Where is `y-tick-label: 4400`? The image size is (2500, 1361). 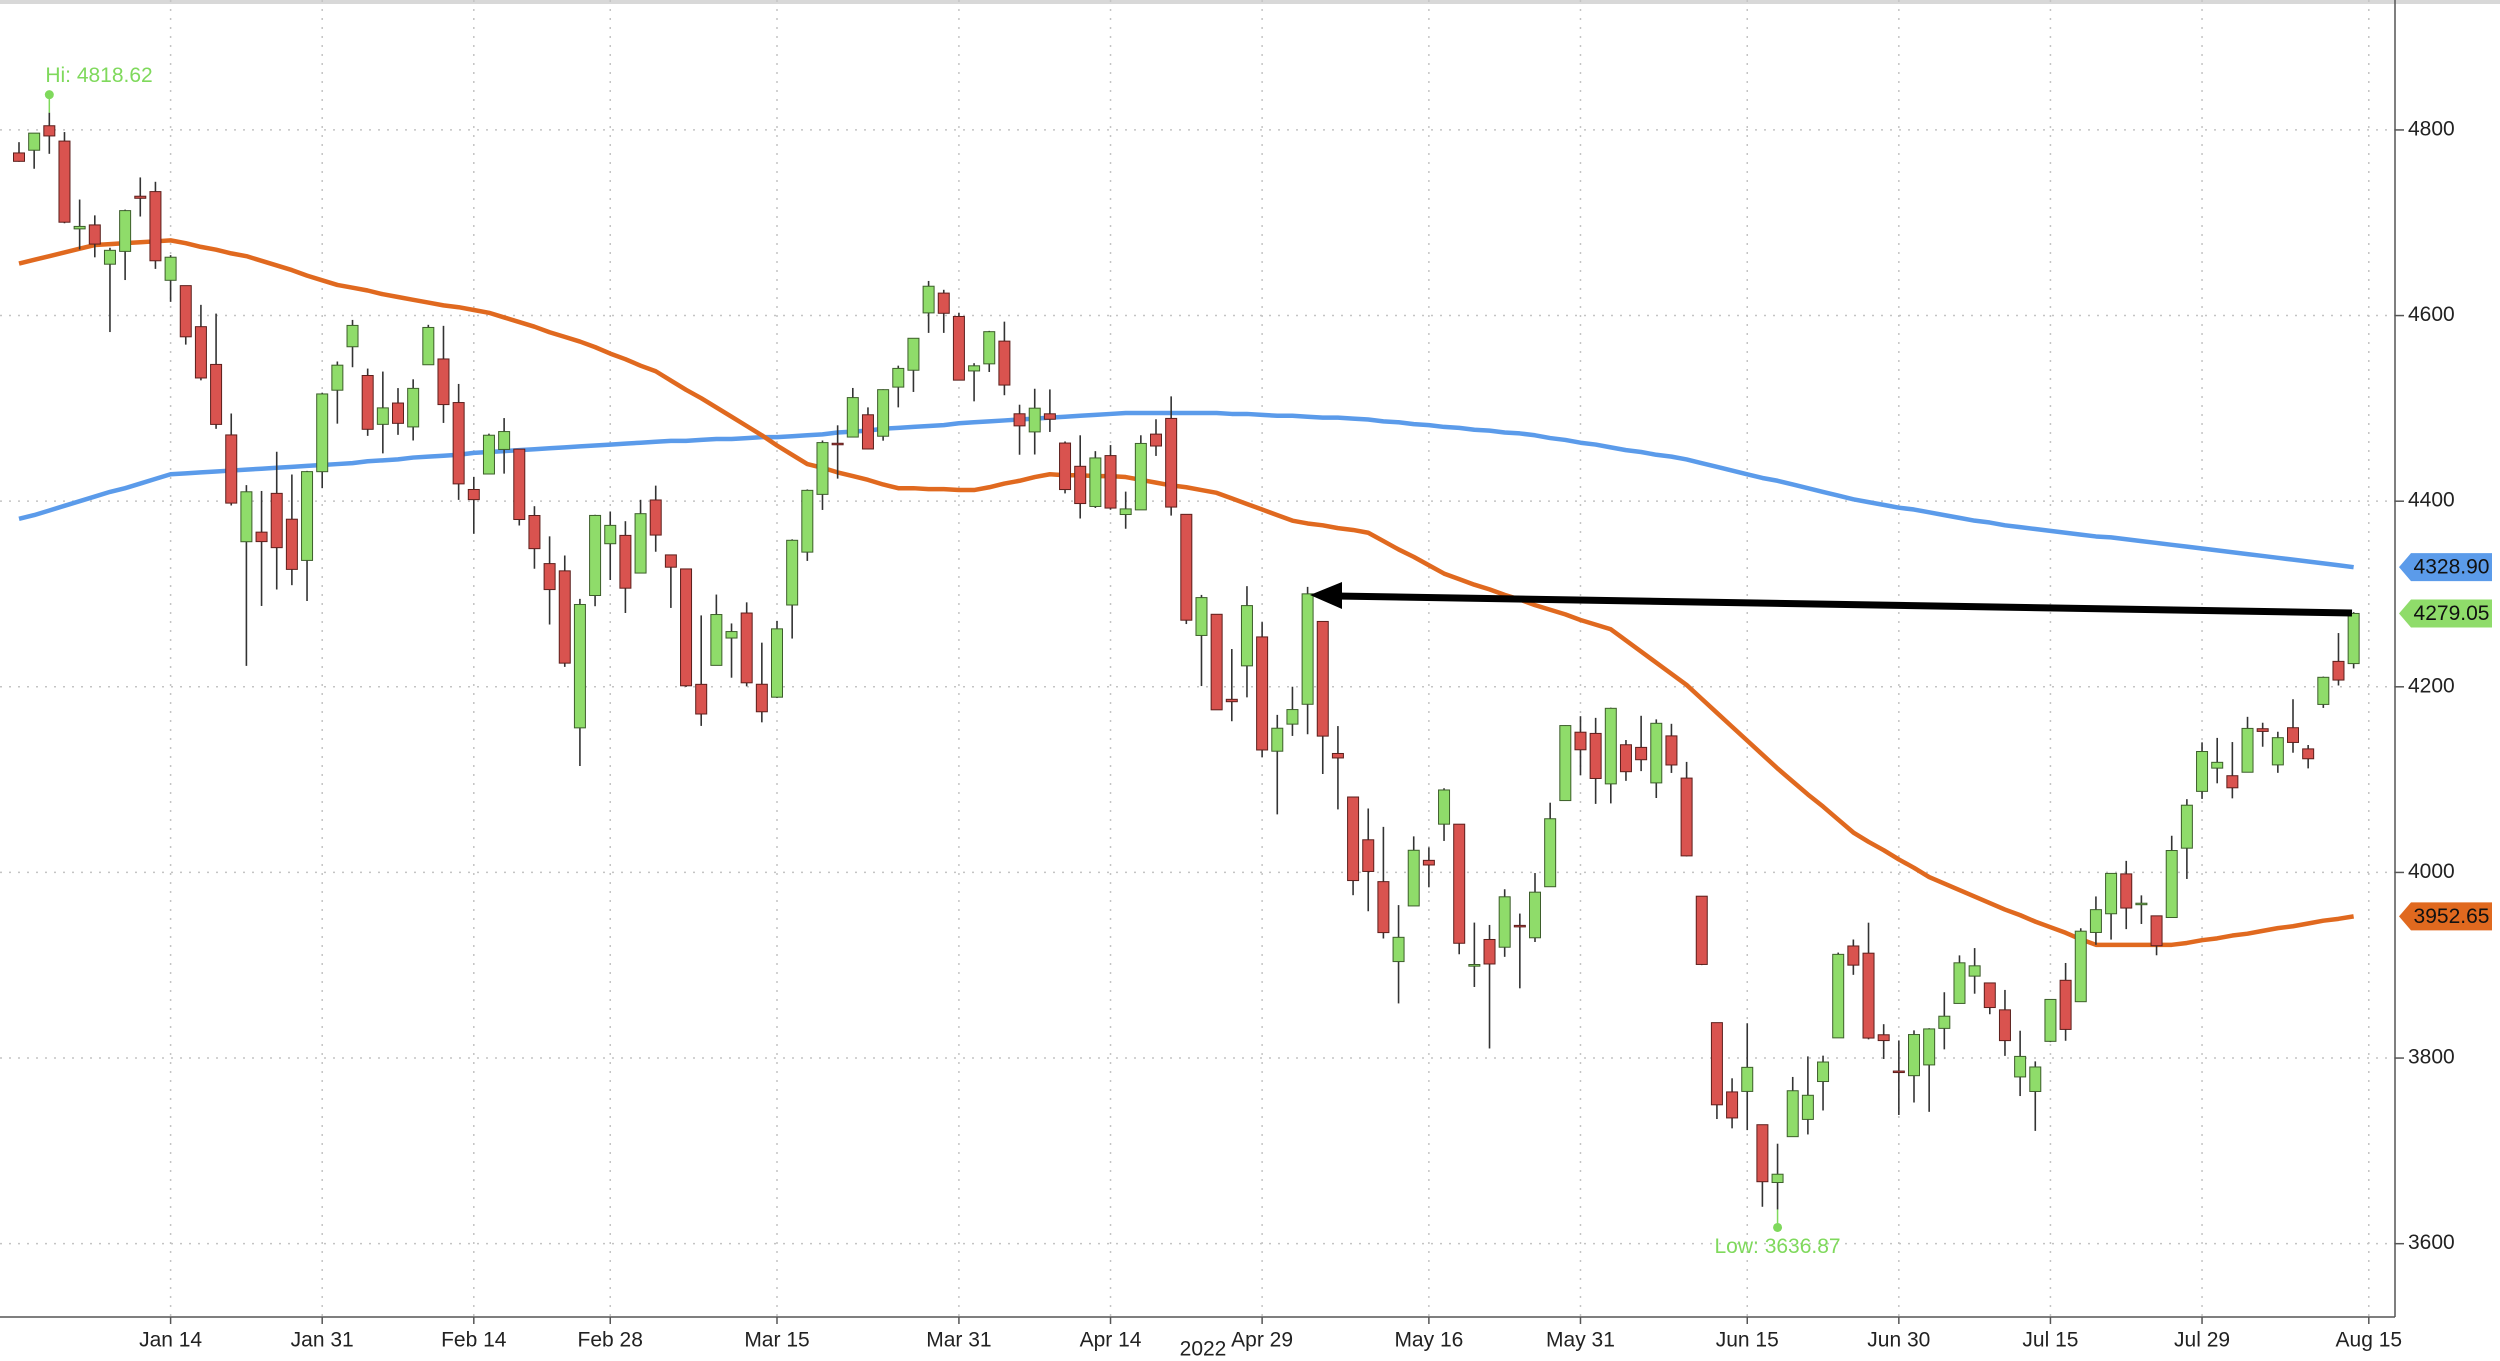
y-tick-label: 4400 is located at coordinates (2431, 500).